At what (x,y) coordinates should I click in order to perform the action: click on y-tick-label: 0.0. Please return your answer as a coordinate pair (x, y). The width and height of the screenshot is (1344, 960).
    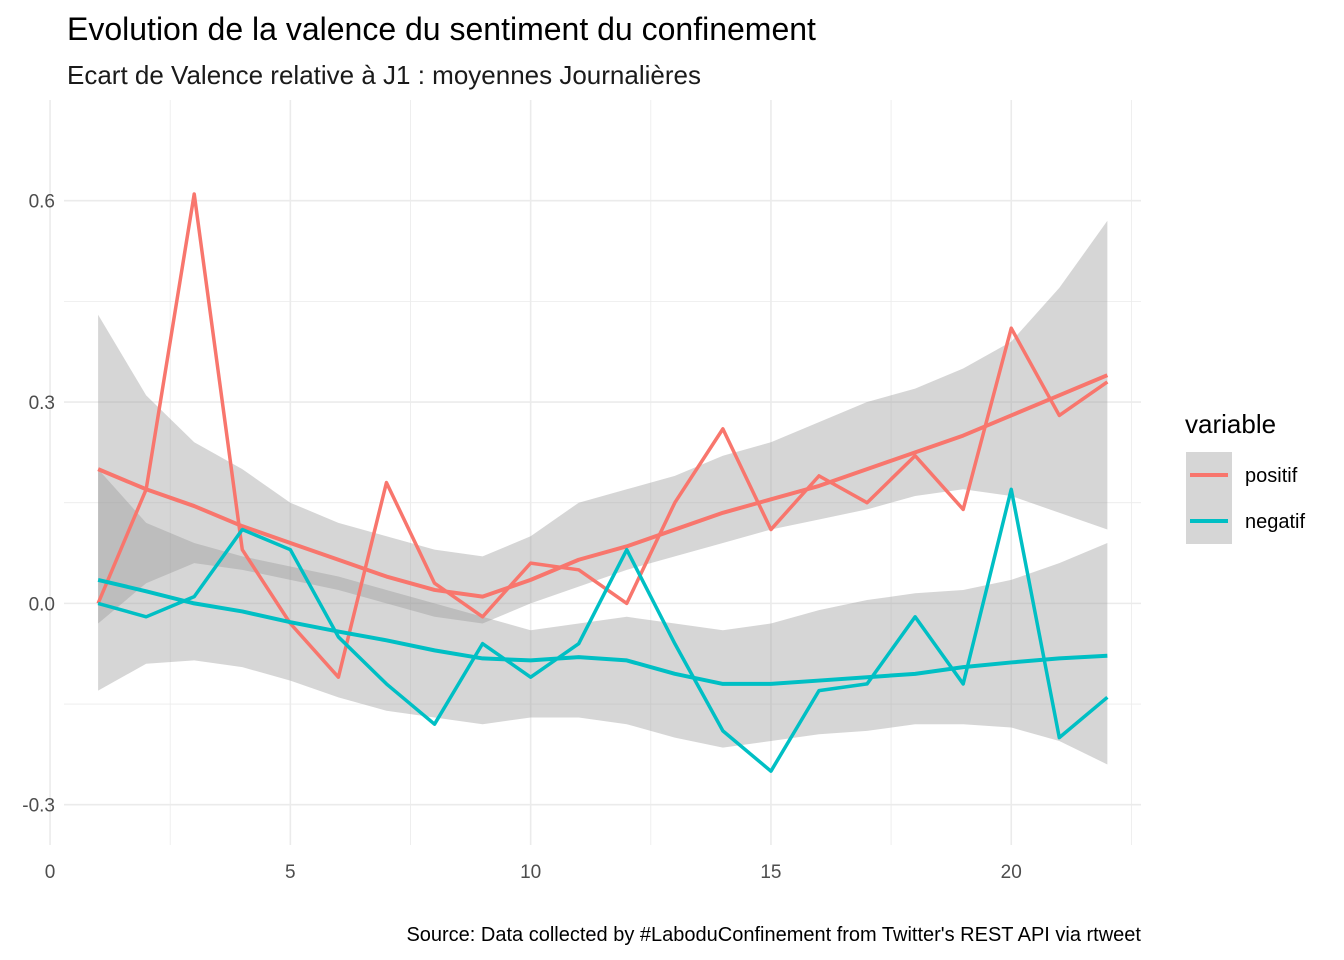
    Looking at the image, I should click on (42, 604).